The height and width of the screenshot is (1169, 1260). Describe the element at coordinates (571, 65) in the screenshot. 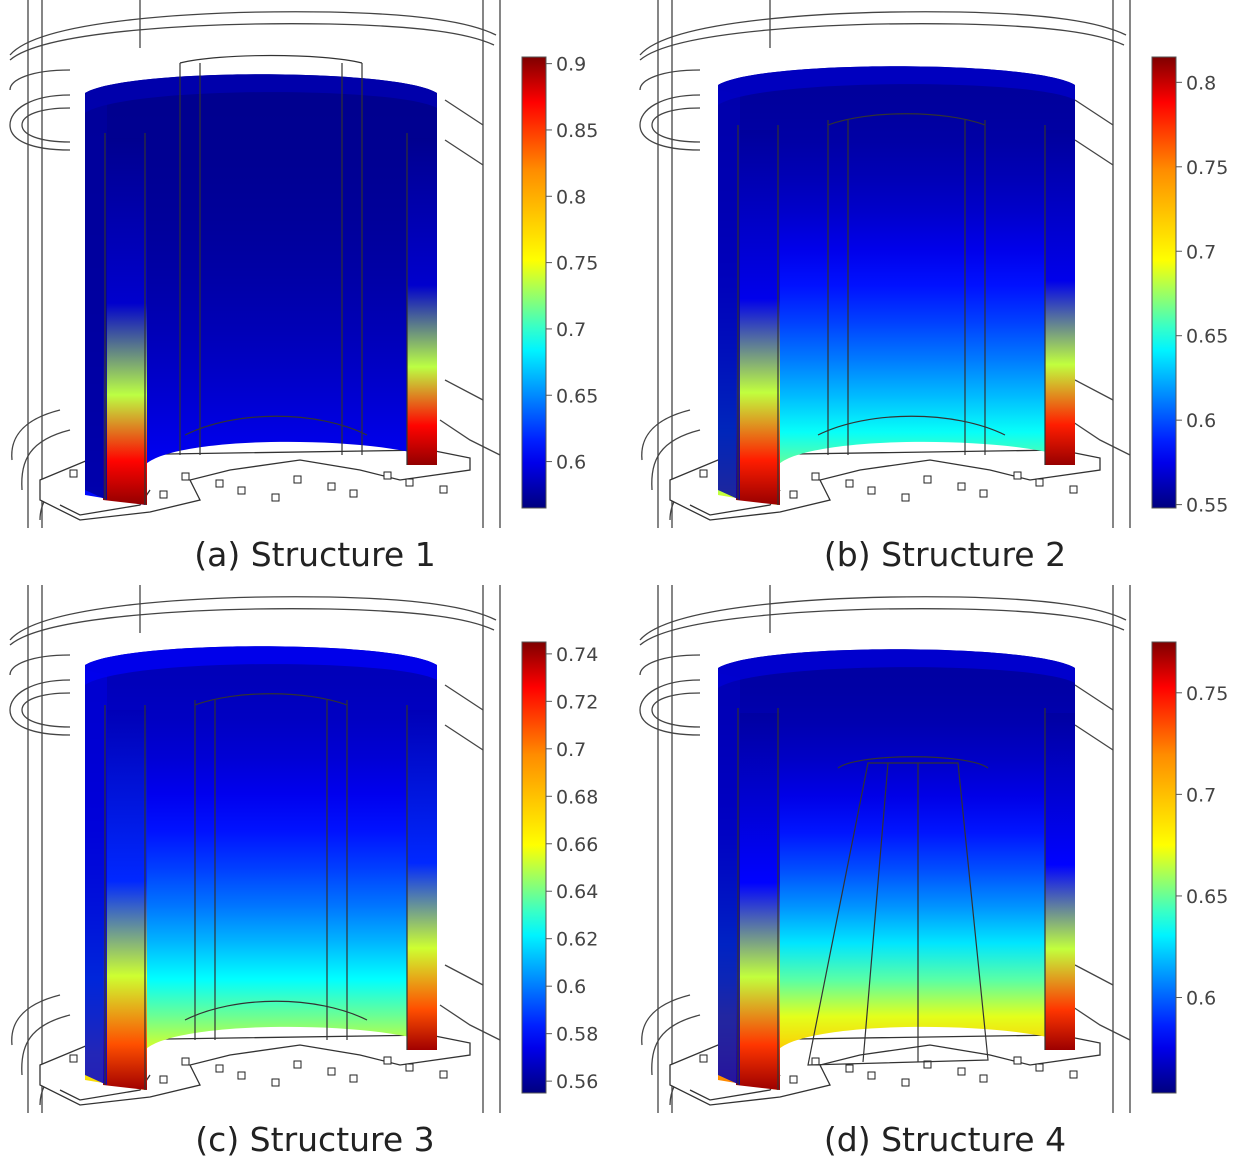

I see `colorbar-tick-label: 0.9` at that location.